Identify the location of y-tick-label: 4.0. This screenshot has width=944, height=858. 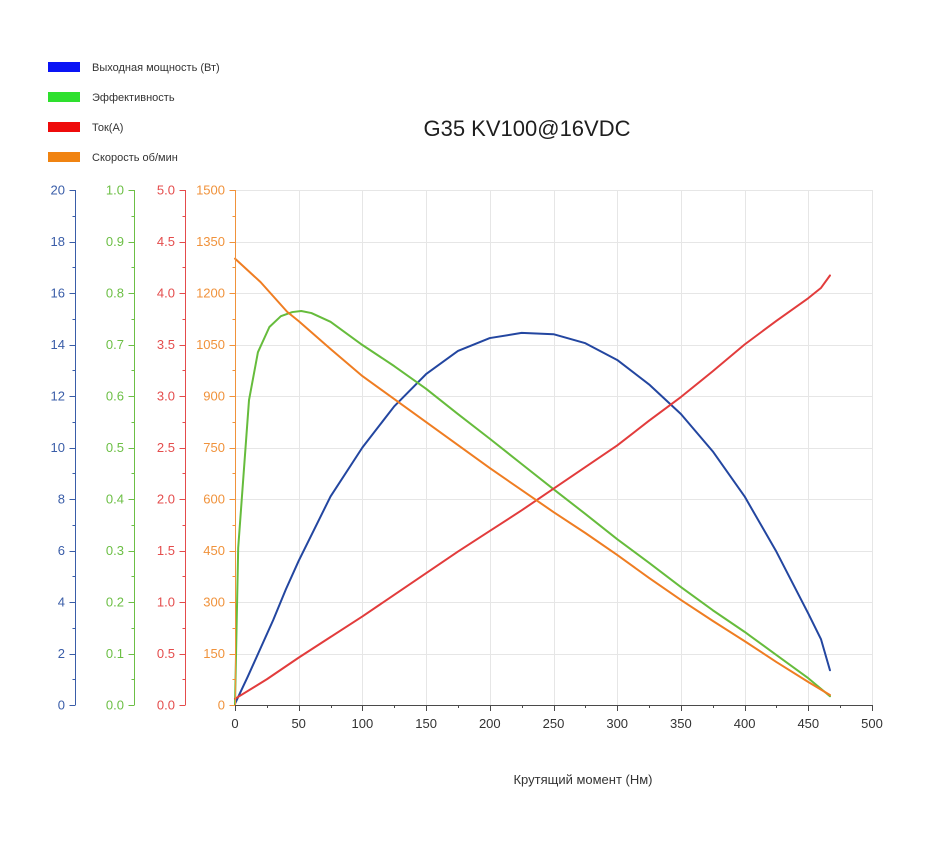
(166, 293).